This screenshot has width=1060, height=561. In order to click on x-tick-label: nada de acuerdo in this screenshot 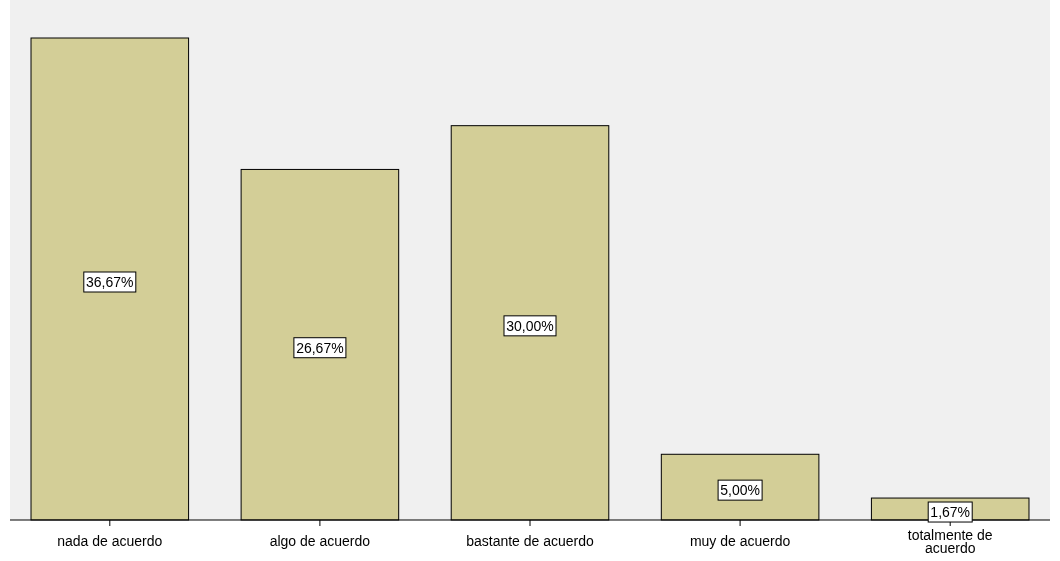, I will do `click(110, 541)`.